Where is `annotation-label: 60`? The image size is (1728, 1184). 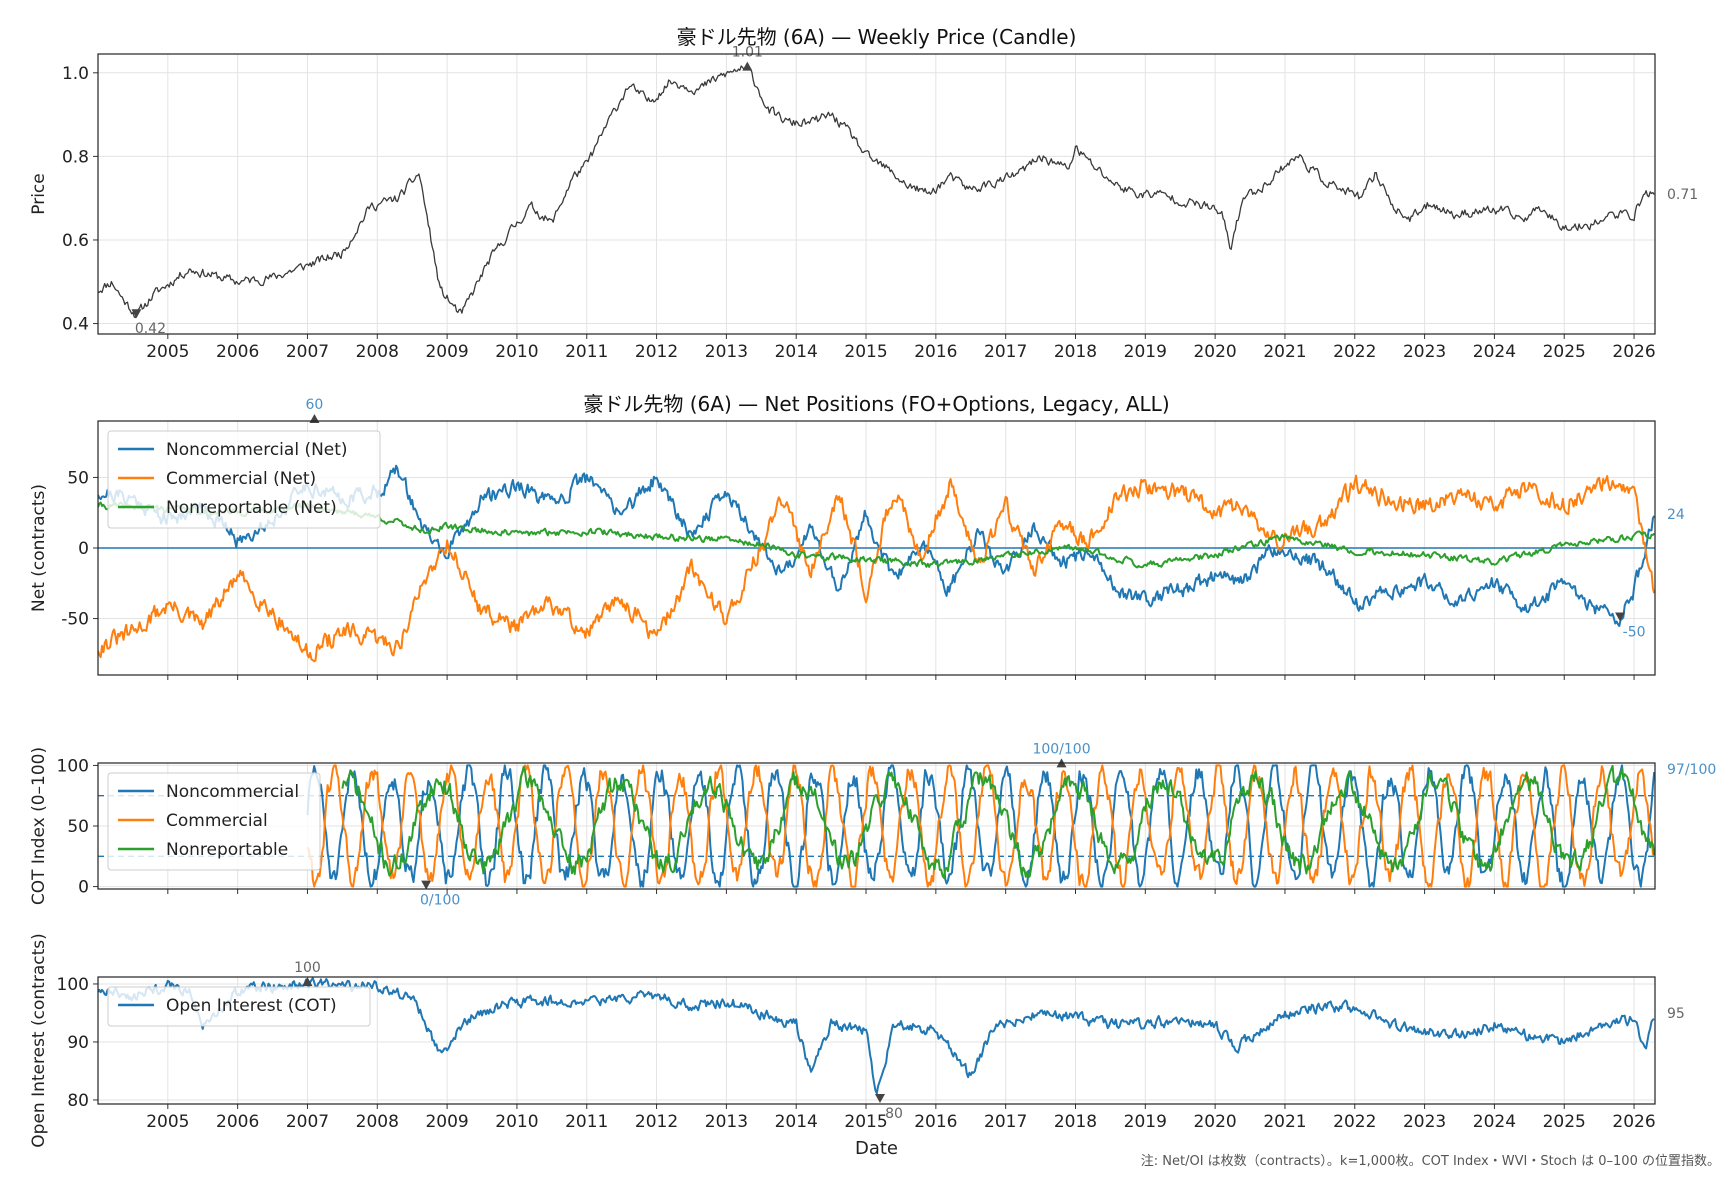
annotation-label: 60 is located at coordinates (315, 405).